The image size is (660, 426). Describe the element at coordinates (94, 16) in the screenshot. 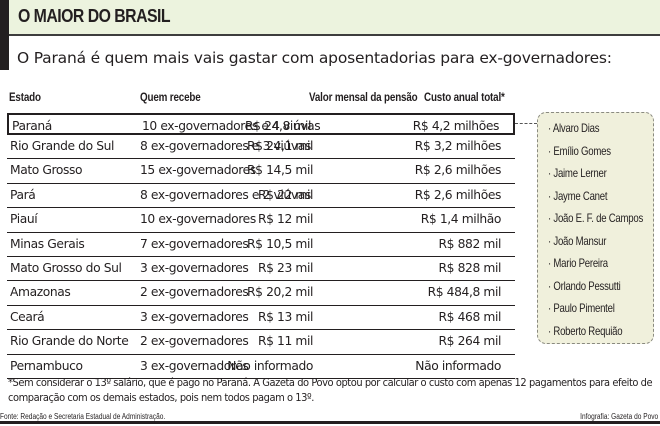

I see `page-title: O MAIOR DO BRASIL` at that location.